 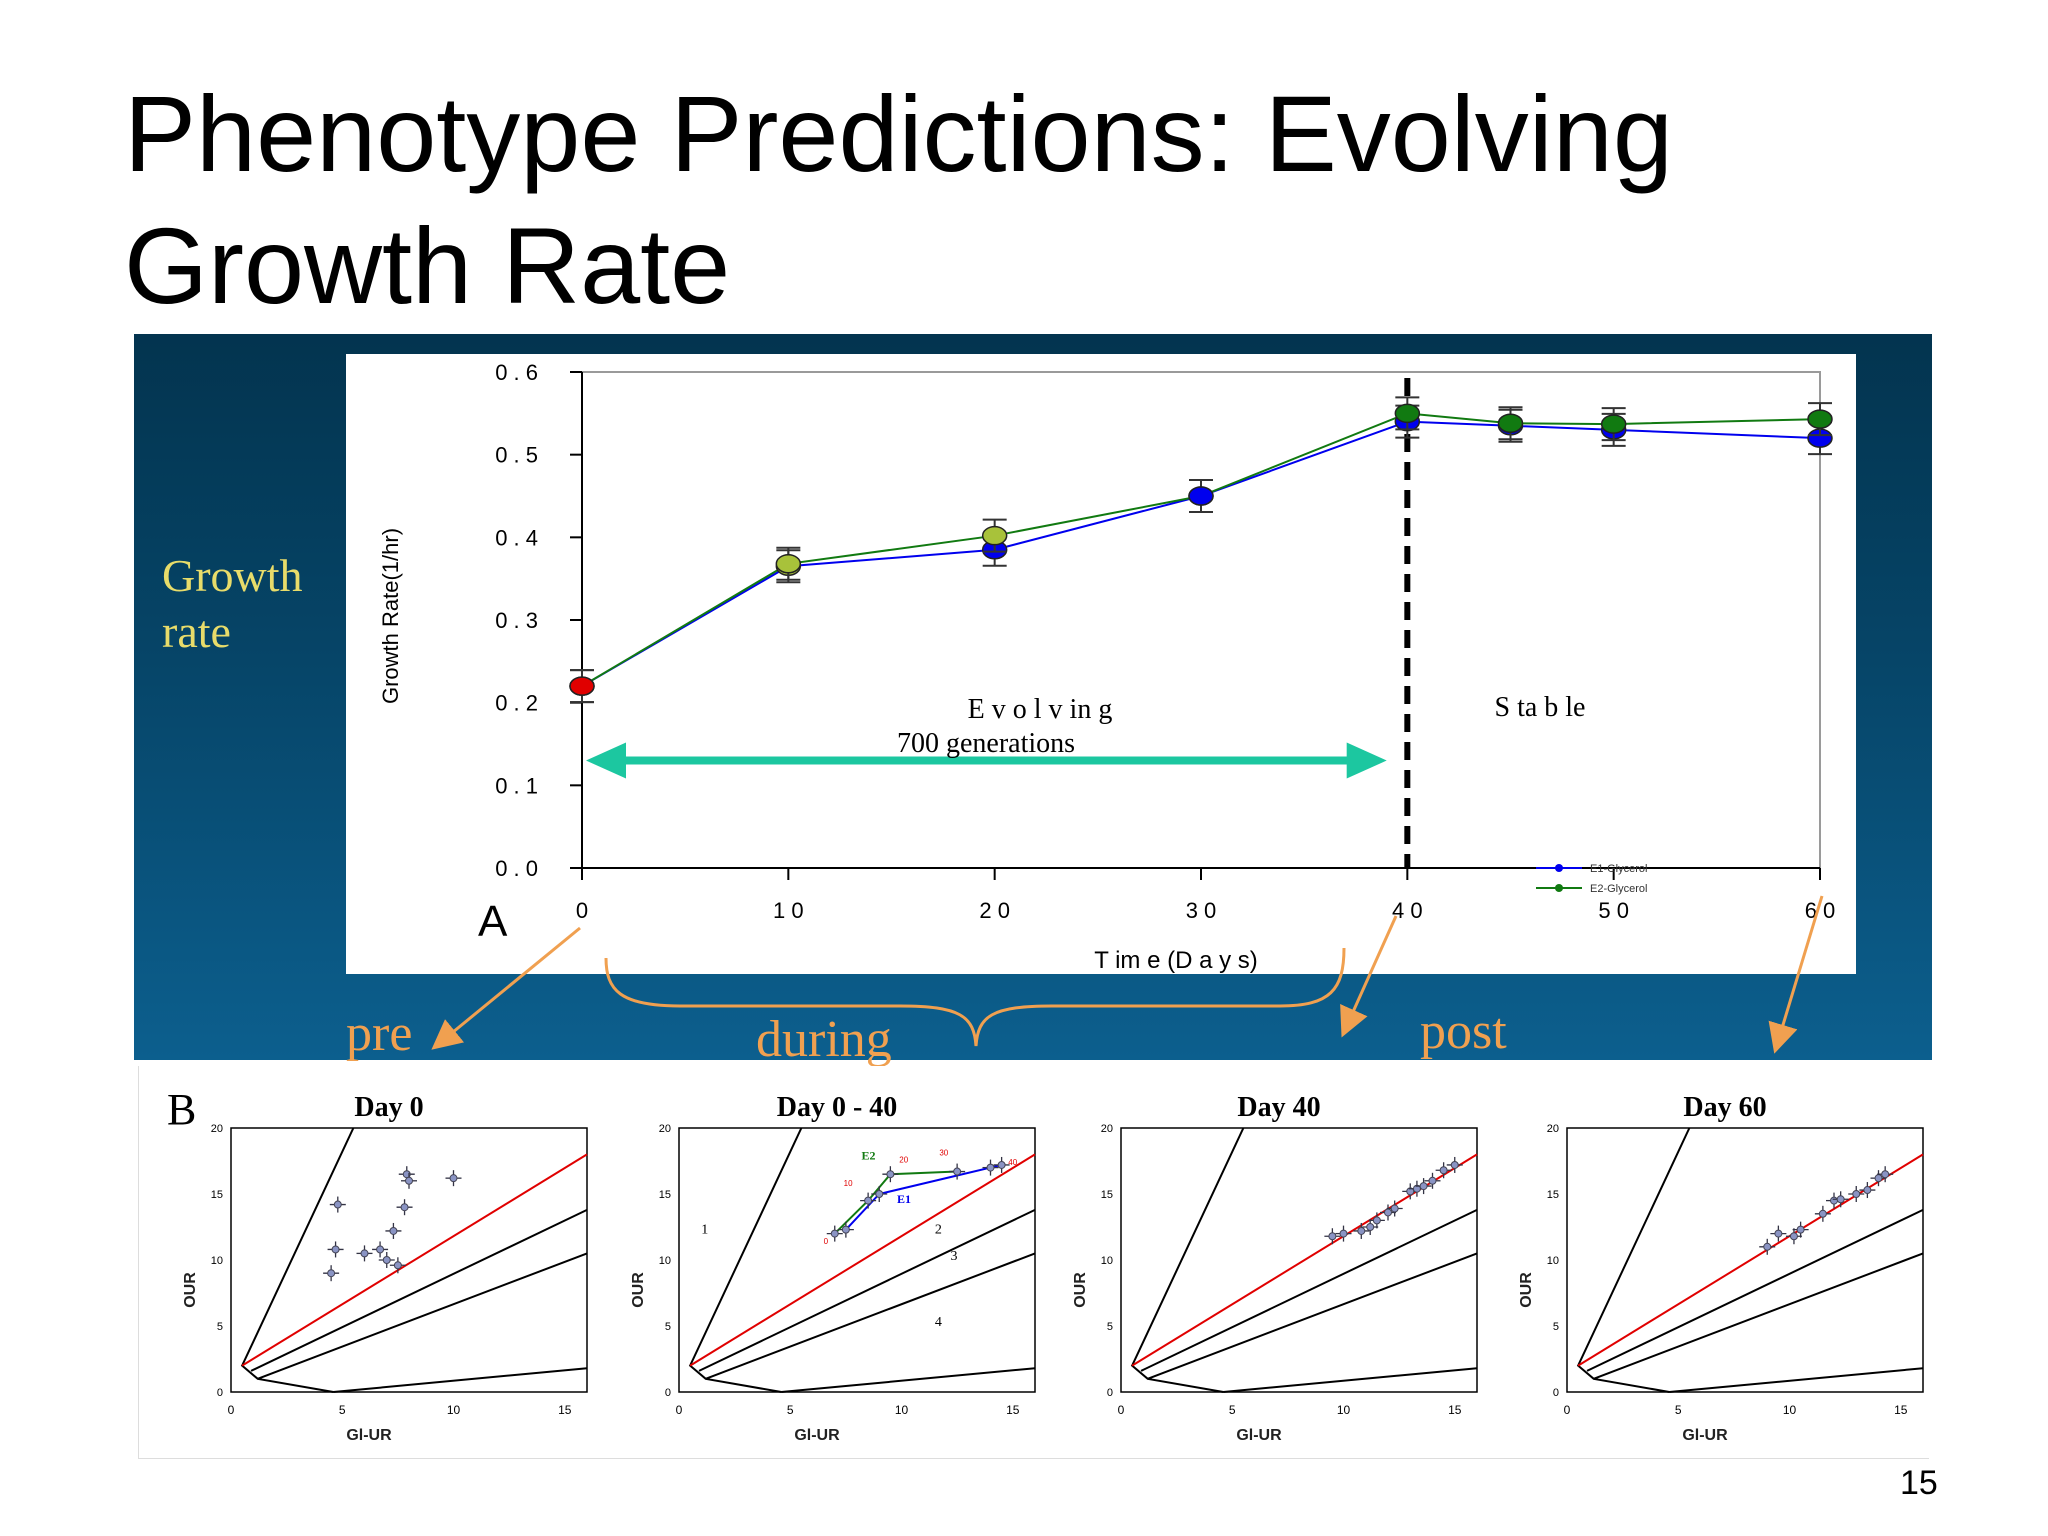 What do you see at coordinates (704, 1230) in the screenshot?
I see `region-label: 1` at bounding box center [704, 1230].